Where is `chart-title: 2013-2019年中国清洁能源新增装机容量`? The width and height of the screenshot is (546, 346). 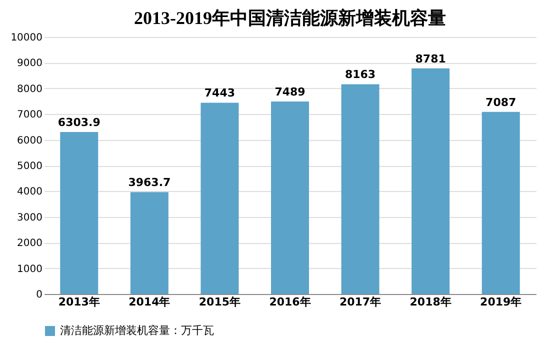
chart-title: 2013-2019年中国清洁能源新增装机容量 is located at coordinates (290, 18).